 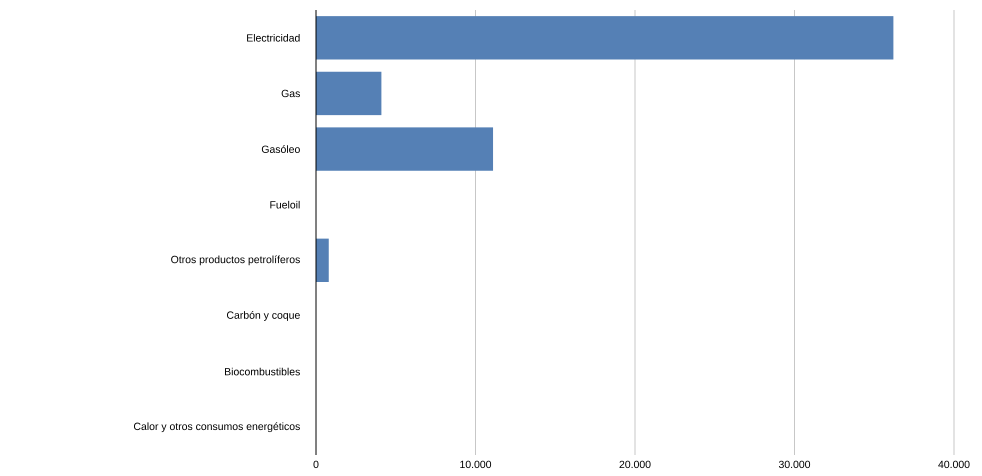 What do you see at coordinates (316, 464) in the screenshot?
I see `x-tick-label: 0` at bounding box center [316, 464].